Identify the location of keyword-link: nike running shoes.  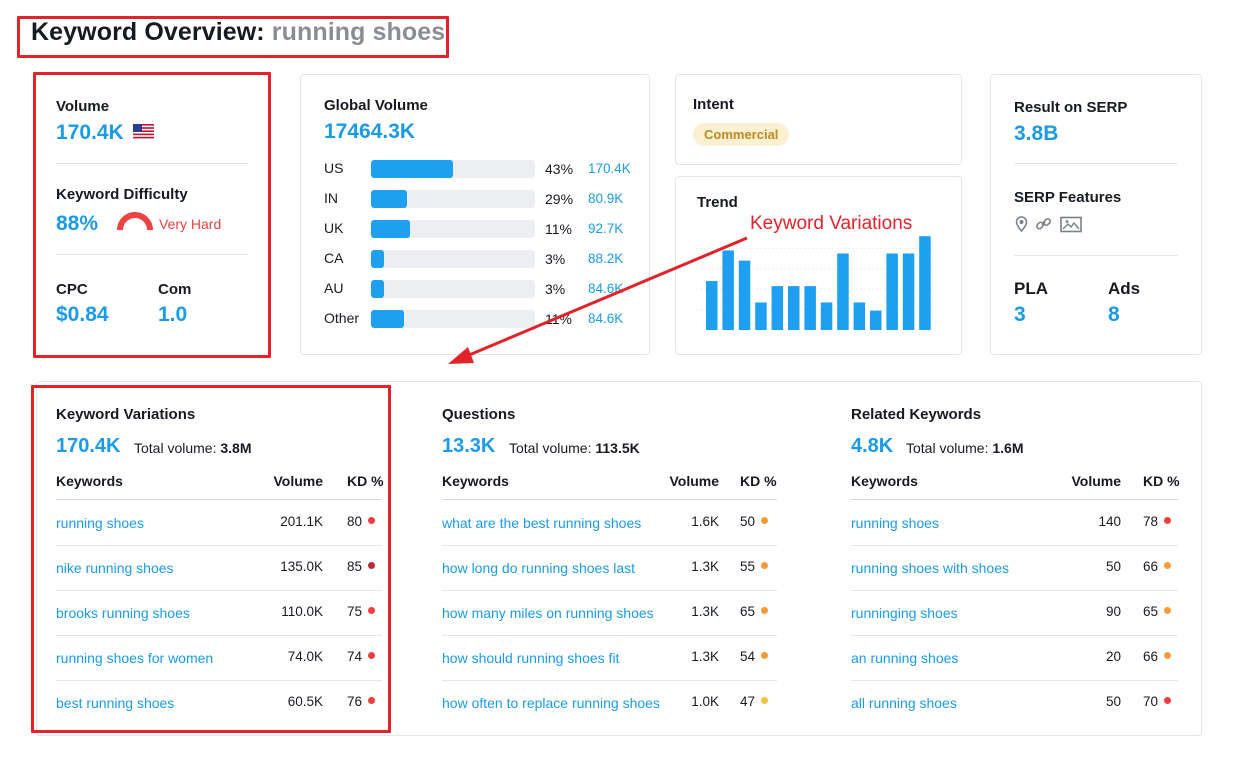
(115, 568).